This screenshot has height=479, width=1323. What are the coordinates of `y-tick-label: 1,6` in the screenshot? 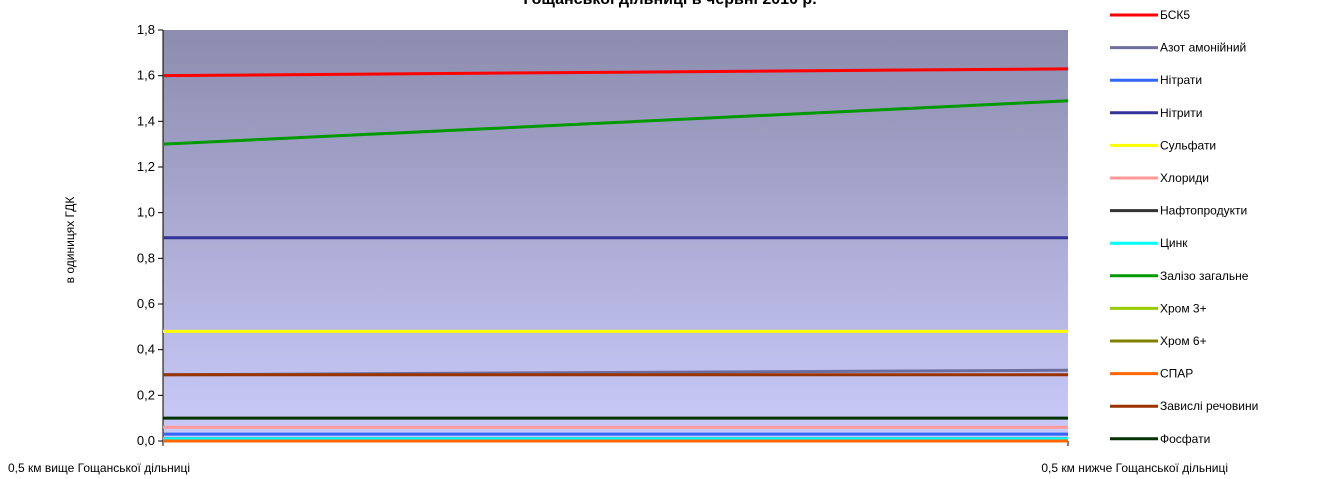 It's located at (146, 75).